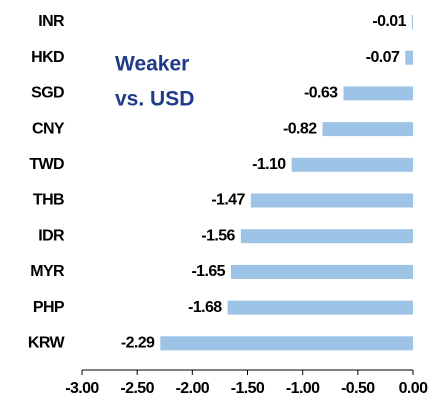 This screenshot has height=403, width=445. I want to click on x-tick-label: -3.00, so click(82, 388).